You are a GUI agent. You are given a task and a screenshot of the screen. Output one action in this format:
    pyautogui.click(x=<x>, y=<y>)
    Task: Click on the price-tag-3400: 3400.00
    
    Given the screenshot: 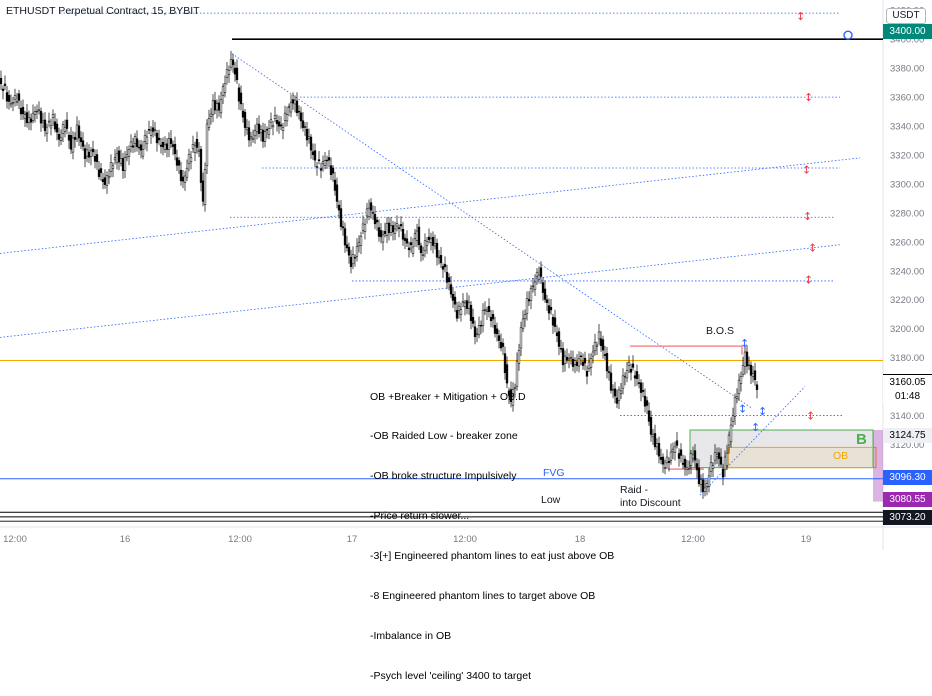 What is the action you would take?
    pyautogui.click(x=907, y=31)
    